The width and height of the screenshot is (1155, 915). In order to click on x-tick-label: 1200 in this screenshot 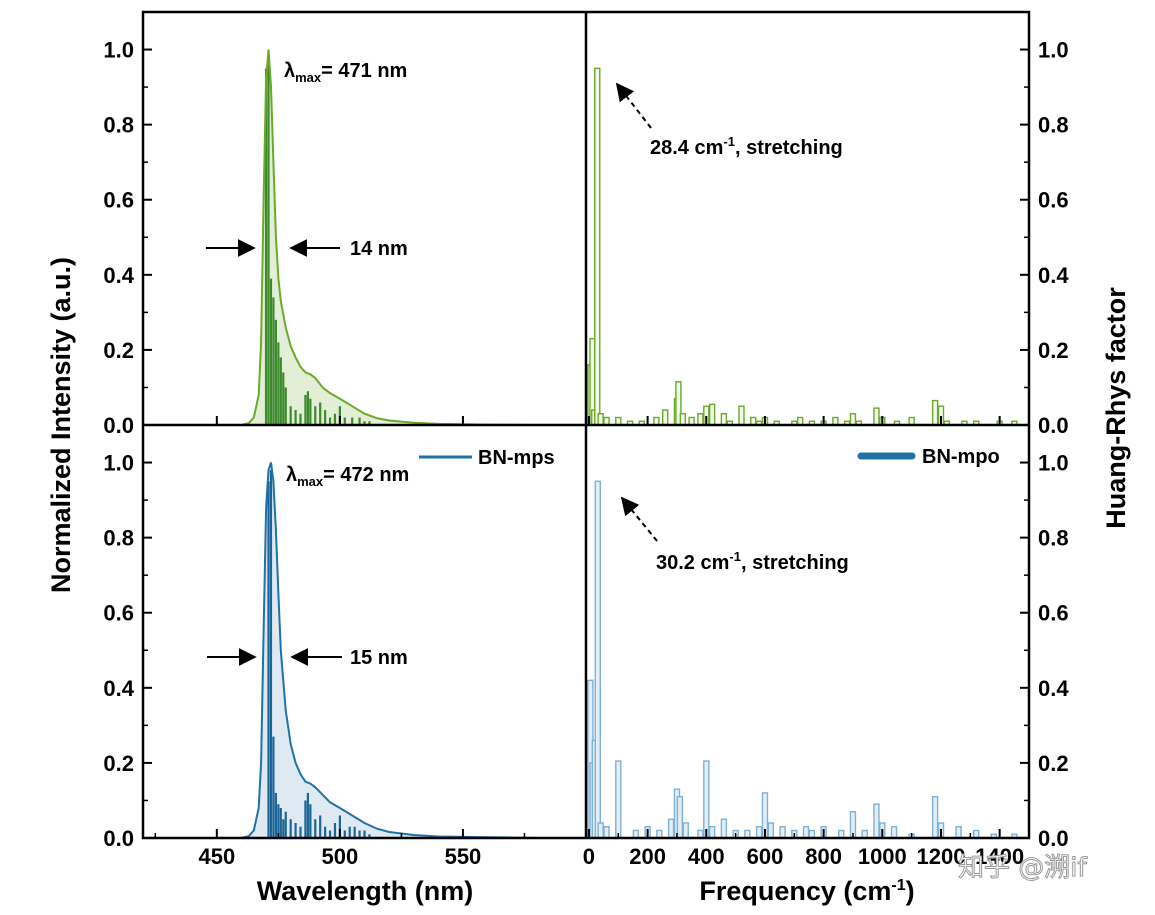, I will do `click(941, 856)`.